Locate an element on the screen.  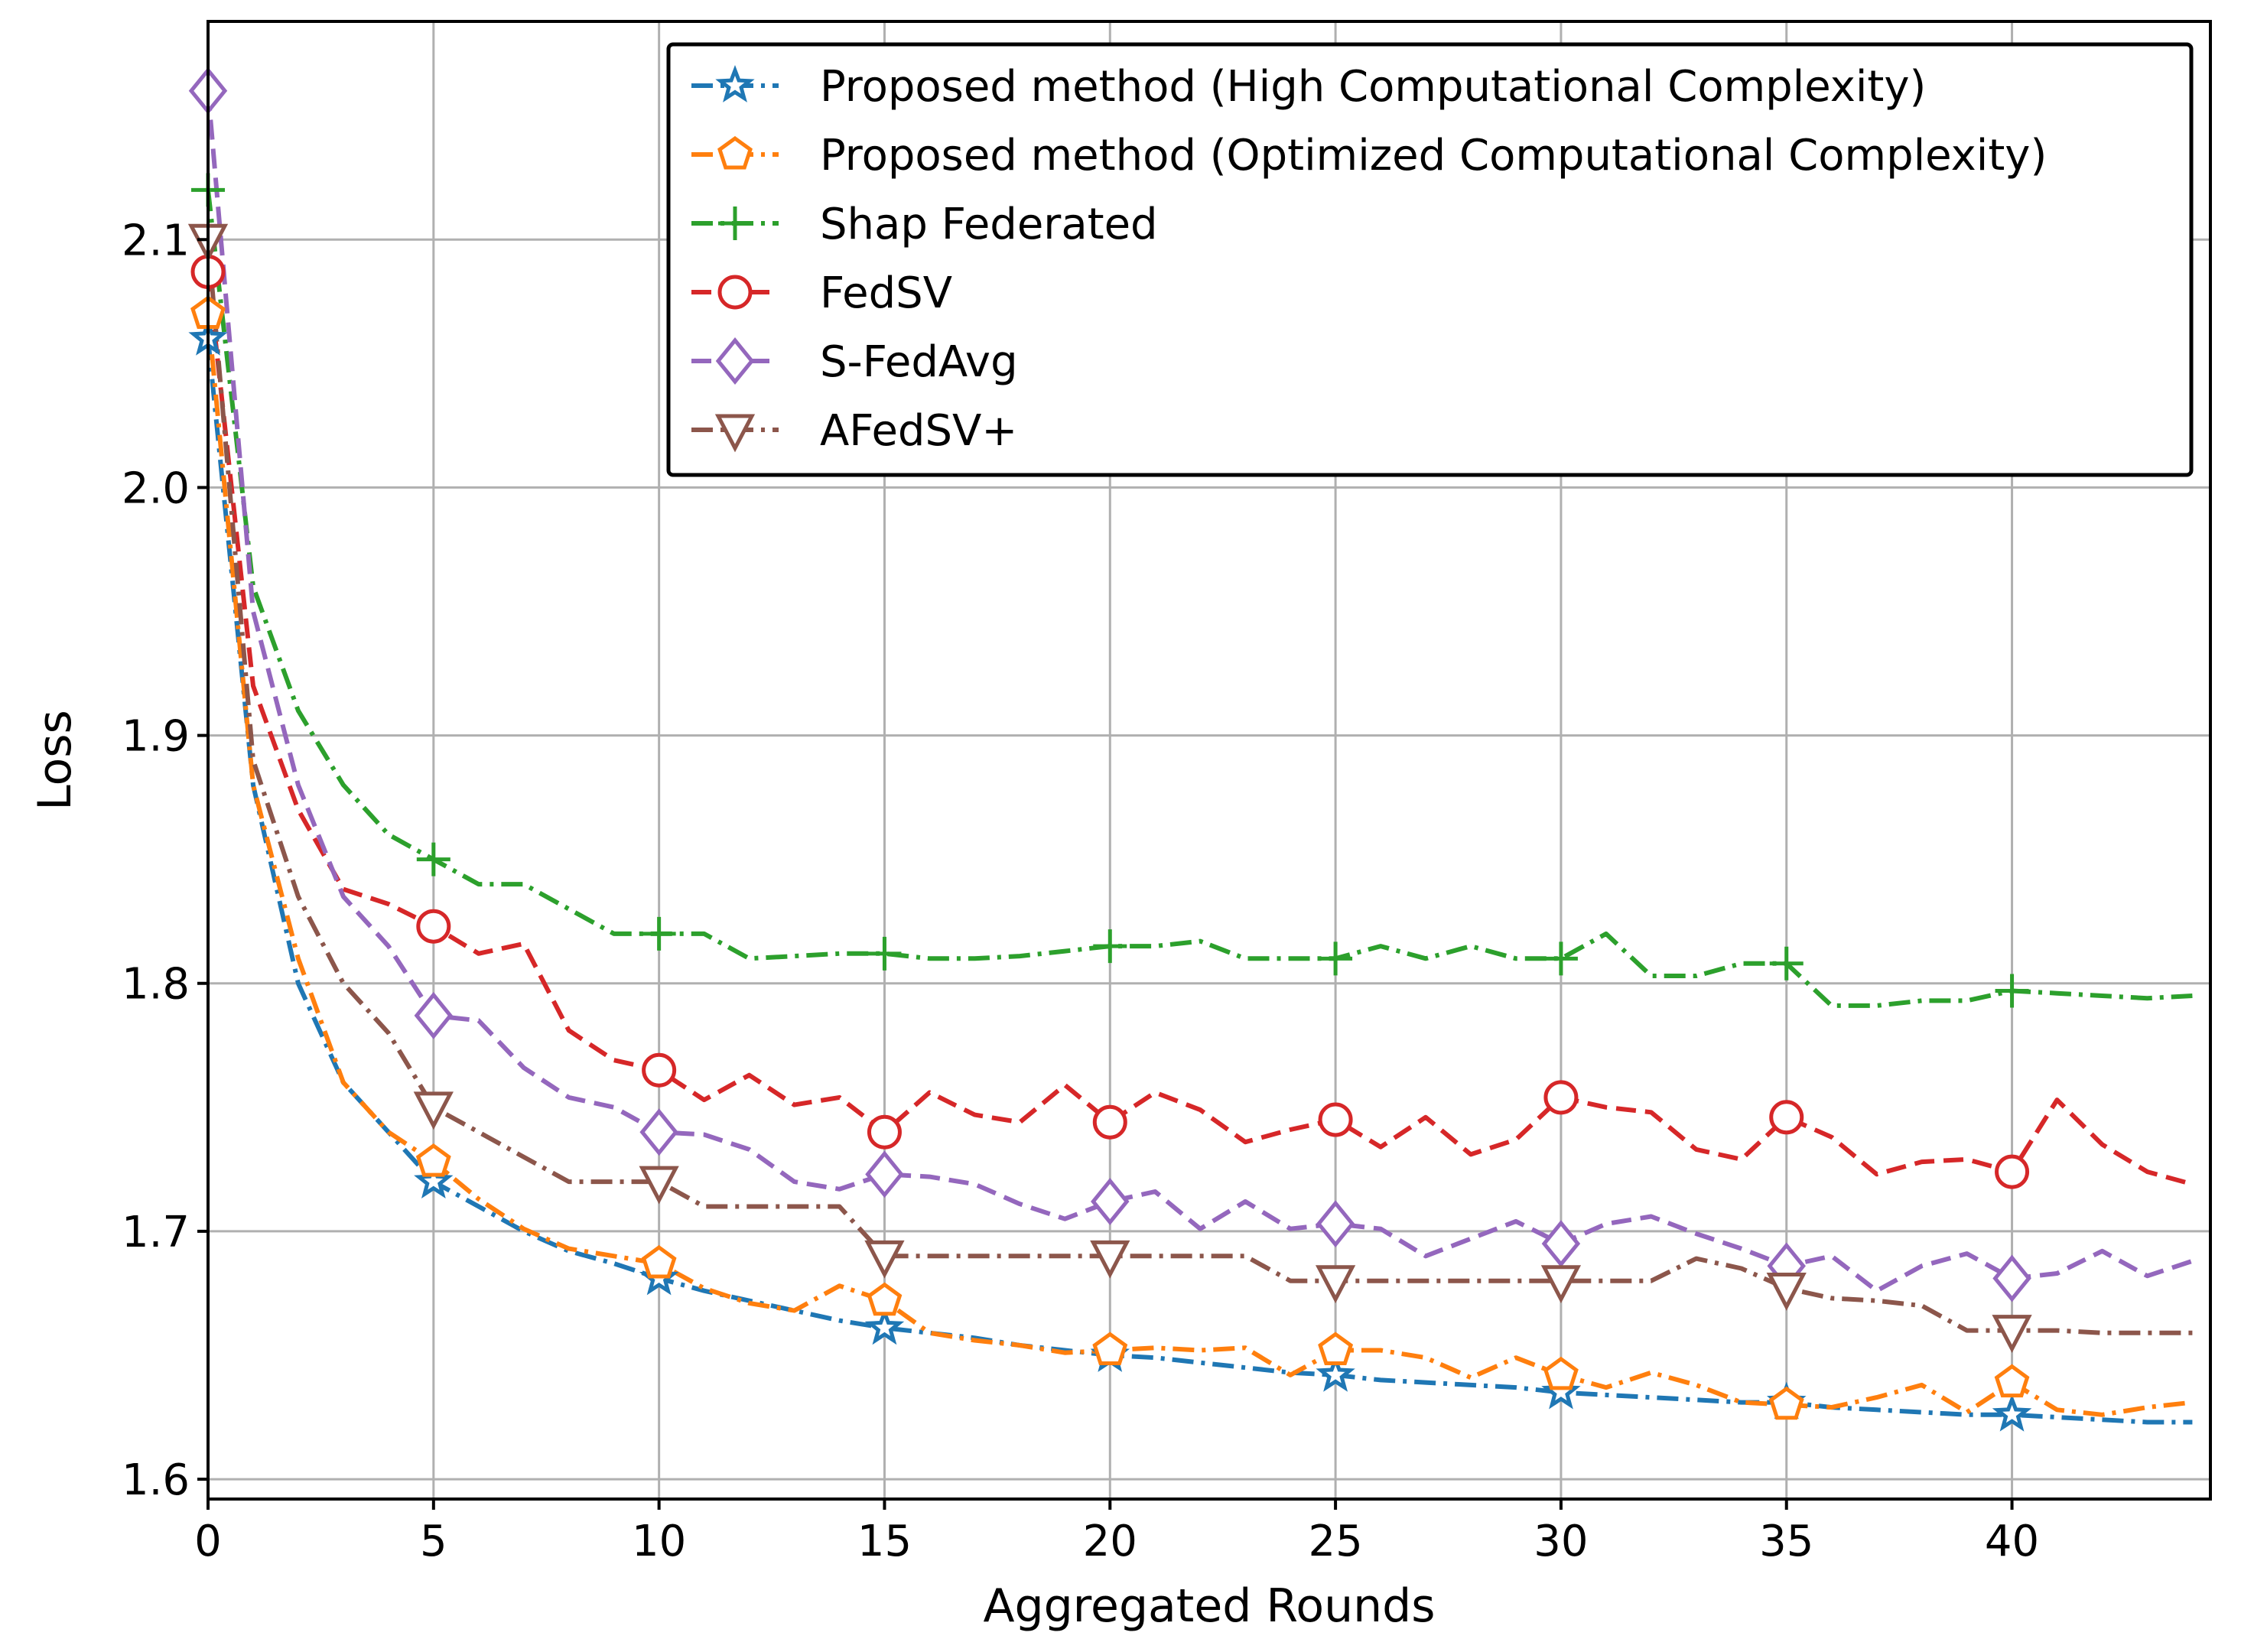
x-tick-label: 40 is located at coordinates (2012, 1542).